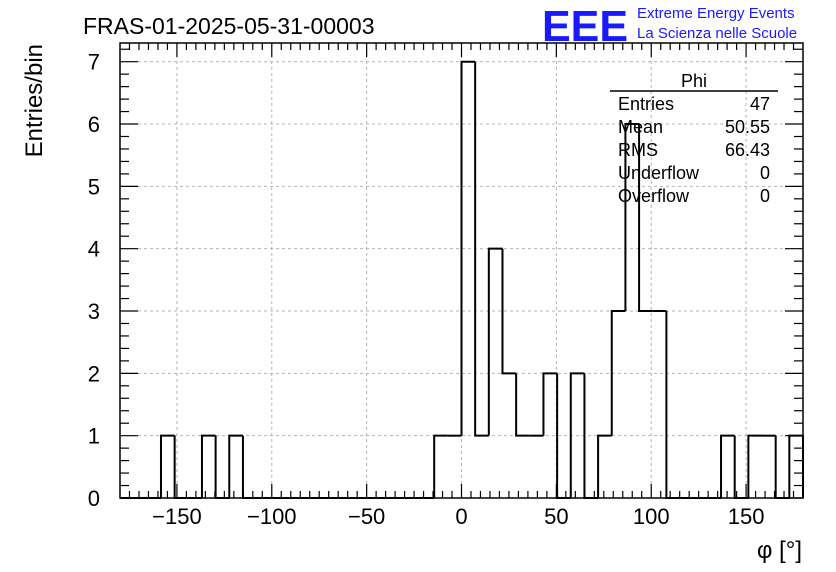 This screenshot has width=836, height=572. What do you see at coordinates (461, 516) in the screenshot?
I see `x-tick-label: 0` at bounding box center [461, 516].